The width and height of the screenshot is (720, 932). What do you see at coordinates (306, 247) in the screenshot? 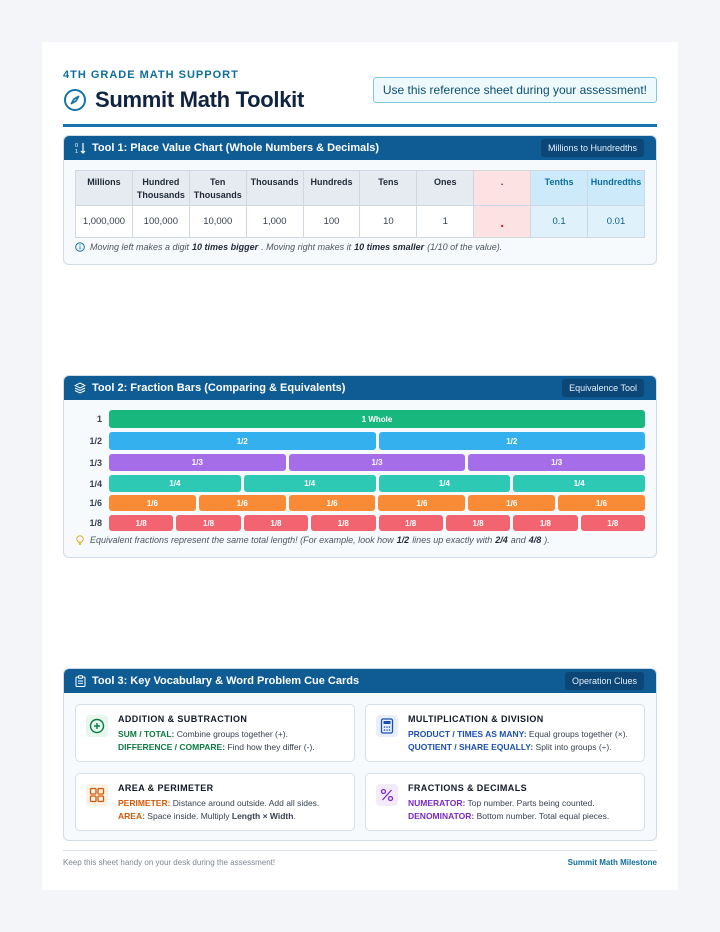
I see `note-text: . Moving right makes it` at bounding box center [306, 247].